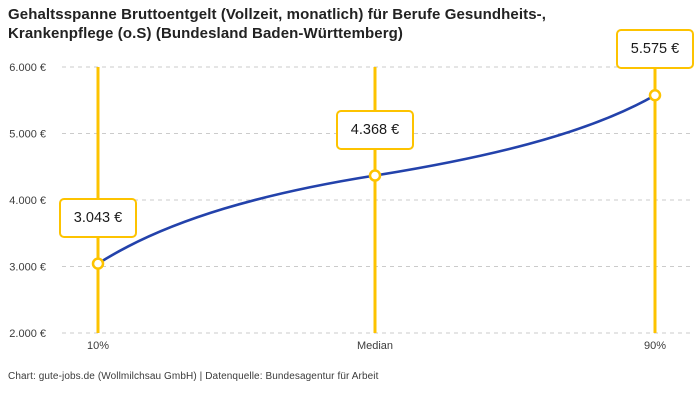 The height and width of the screenshot is (400, 700). What do you see at coordinates (655, 49) in the screenshot?
I see `value-label-90pct: 5.575 €` at bounding box center [655, 49].